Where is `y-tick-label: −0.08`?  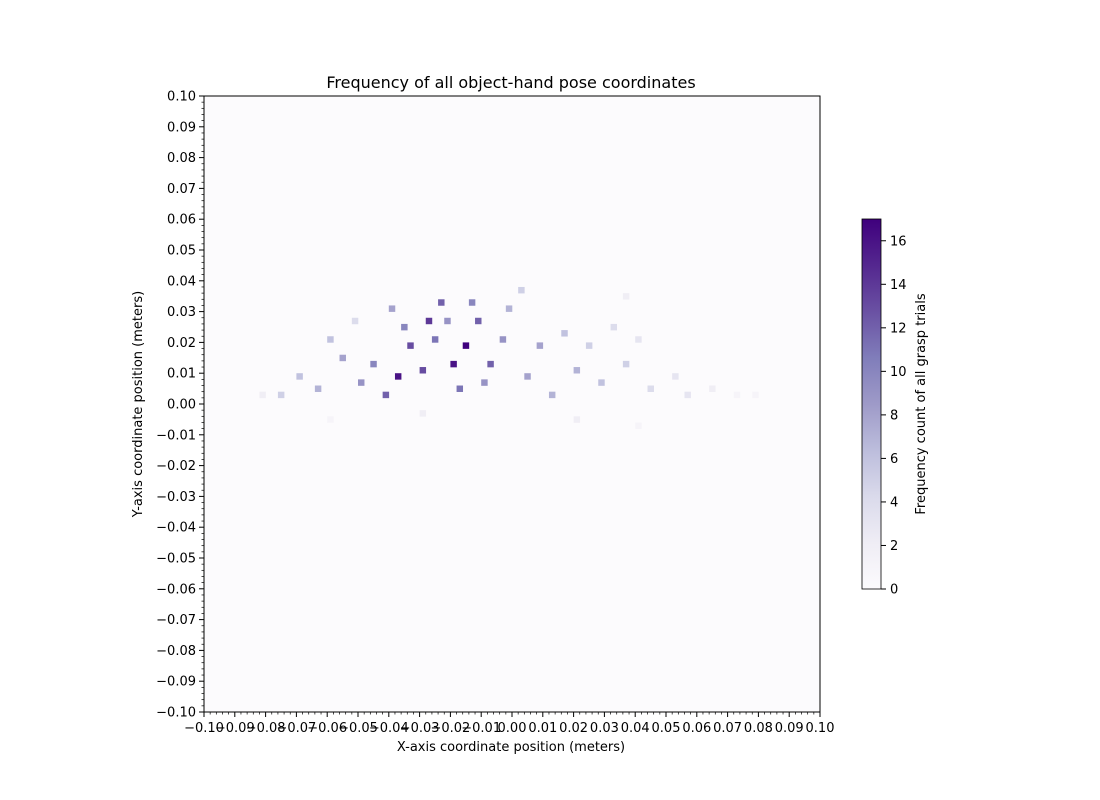
y-tick-label: −0.08 is located at coordinates (176, 651).